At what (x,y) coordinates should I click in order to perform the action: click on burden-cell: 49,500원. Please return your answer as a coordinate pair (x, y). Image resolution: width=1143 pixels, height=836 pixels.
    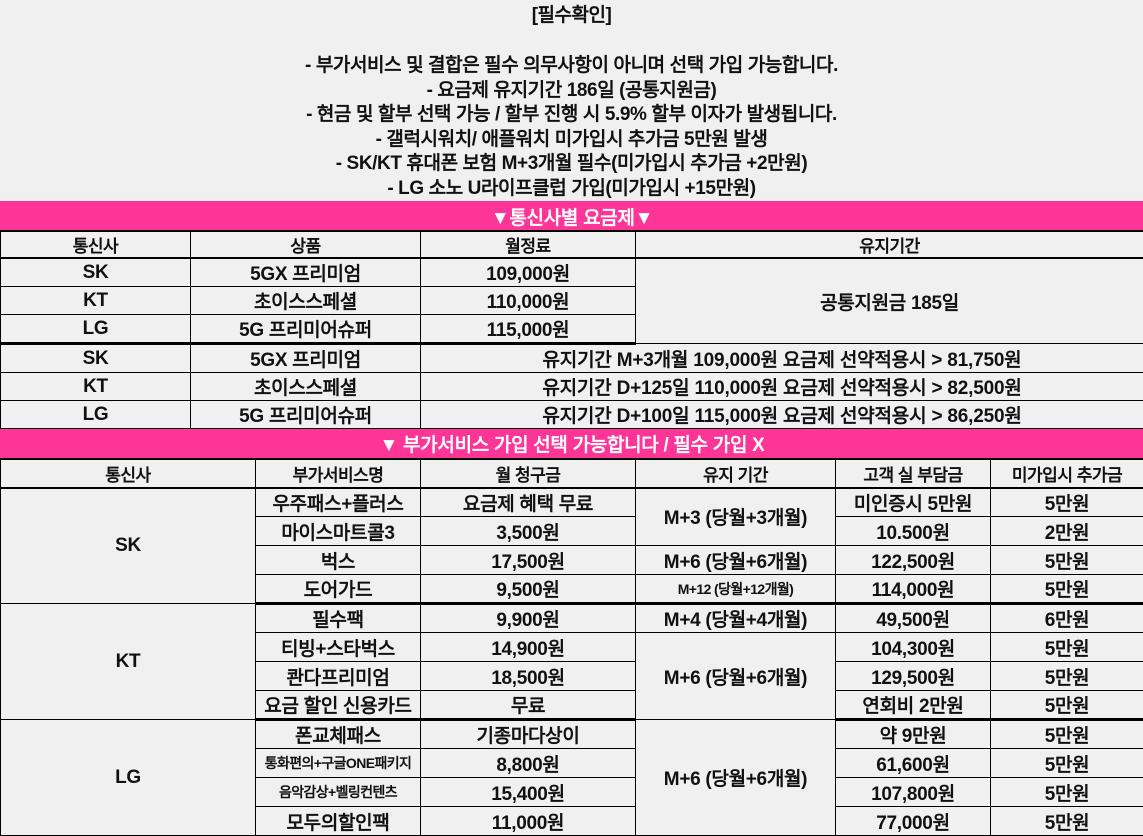
    Looking at the image, I should click on (913, 618).